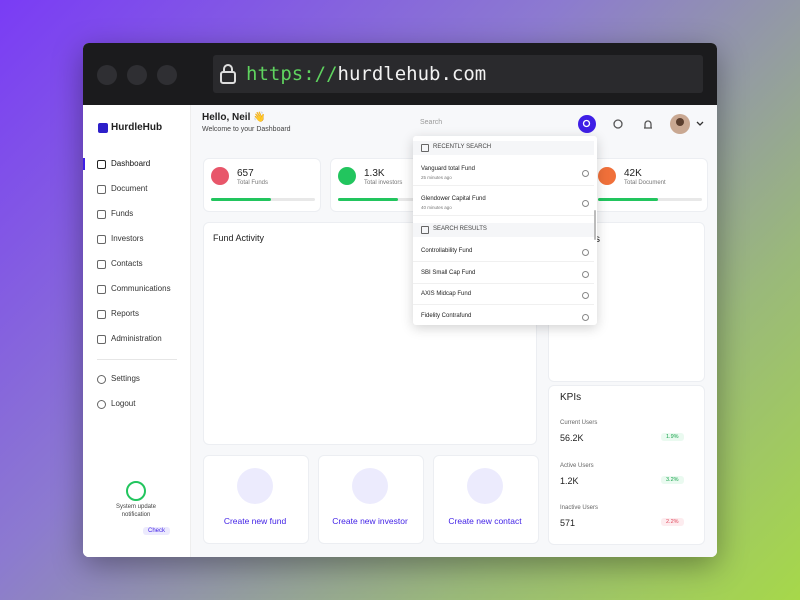 Image resolution: width=800 pixels, height=600 pixels. Describe the element at coordinates (618, 124) in the screenshot. I see `settings-icon` at that location.